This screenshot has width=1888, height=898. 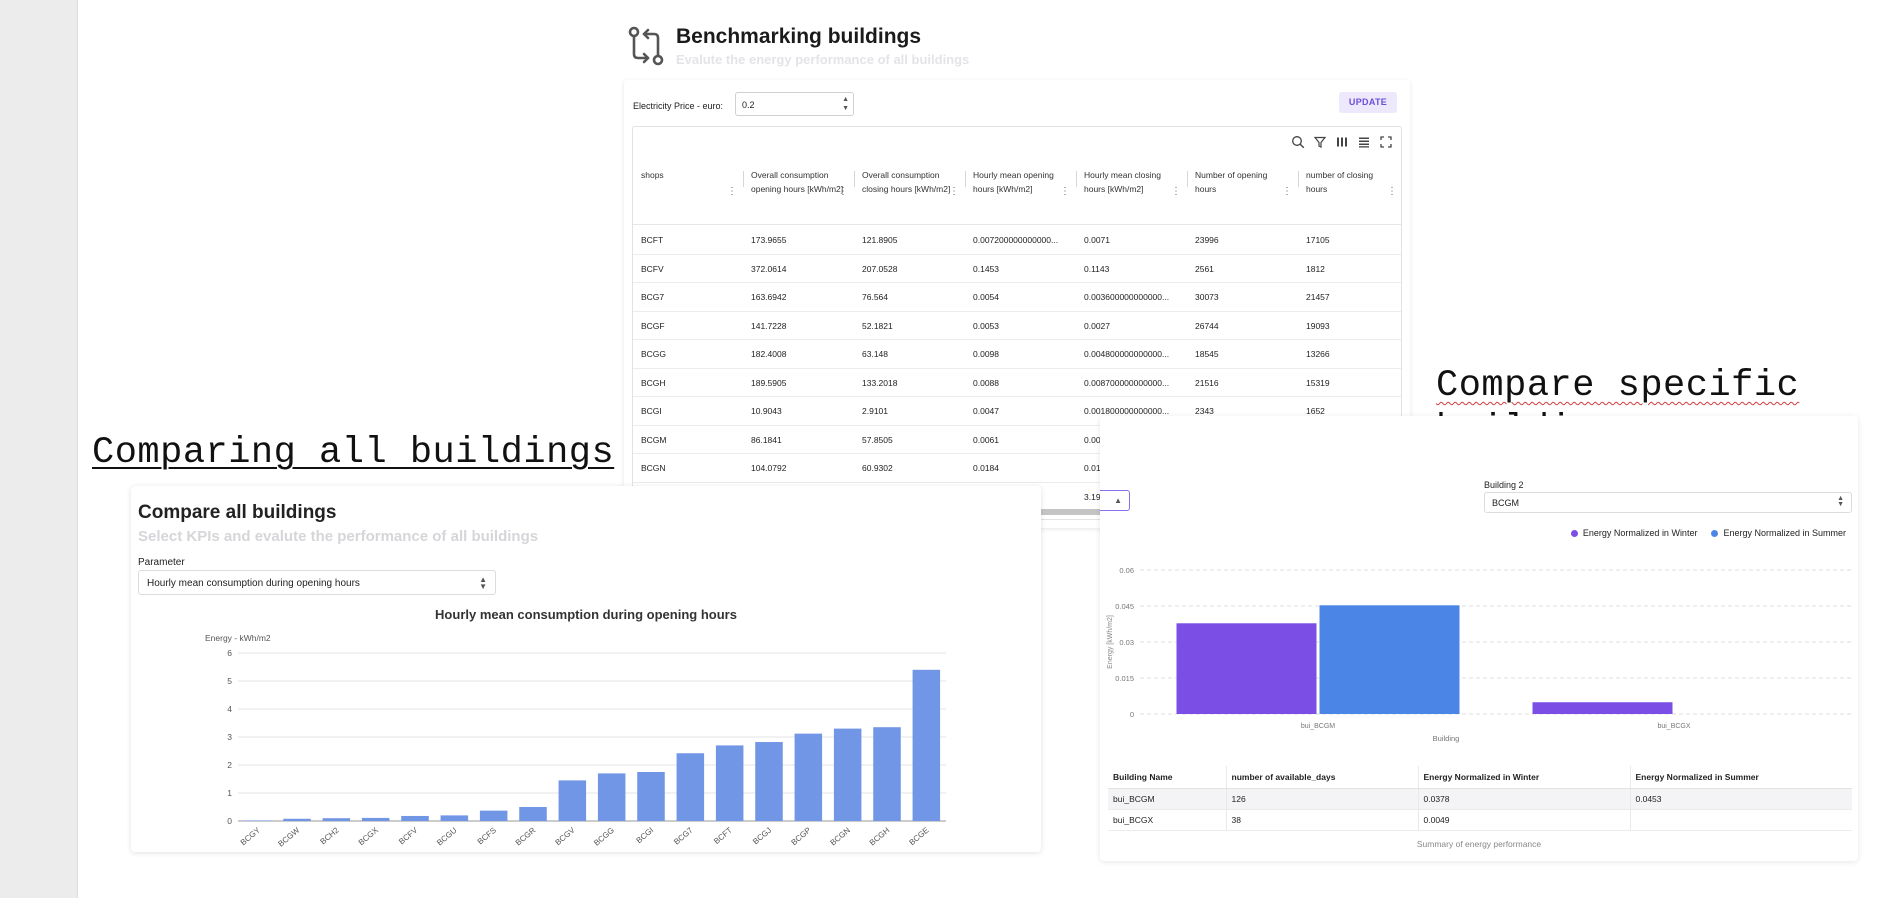 I want to click on y-tick-label: 3, so click(x=229, y=737).